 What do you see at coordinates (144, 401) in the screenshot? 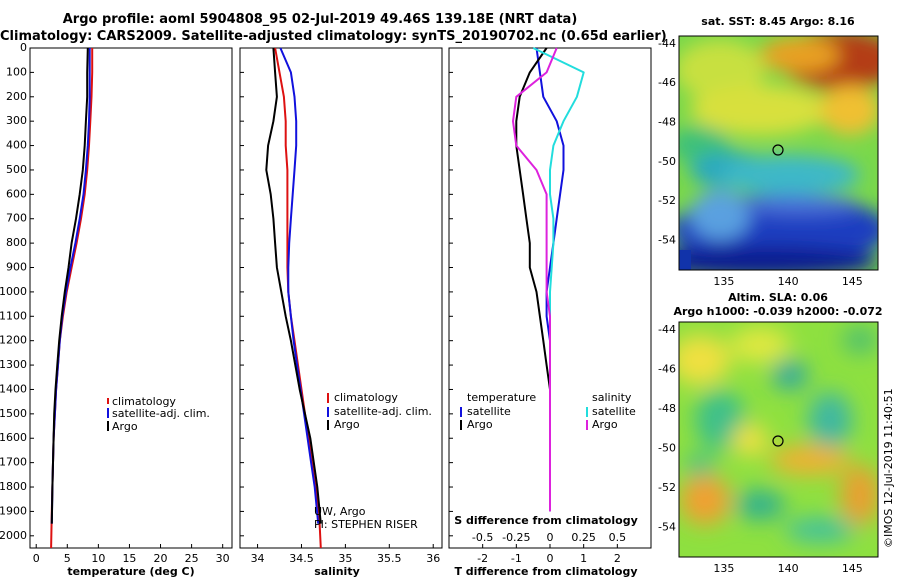
I see `temperature-legend-climatology: climatology` at bounding box center [144, 401].